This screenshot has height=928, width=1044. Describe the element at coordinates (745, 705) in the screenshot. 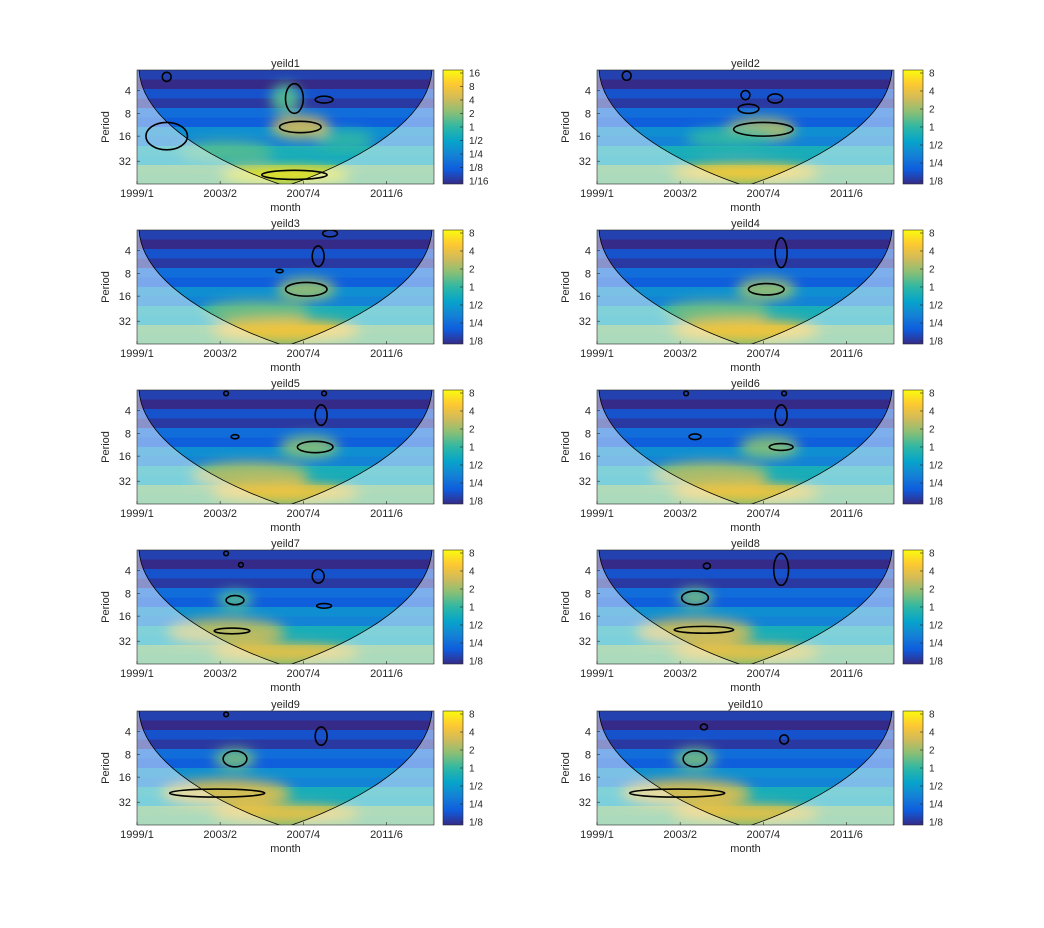

I see `chart-title: yeild10` at that location.